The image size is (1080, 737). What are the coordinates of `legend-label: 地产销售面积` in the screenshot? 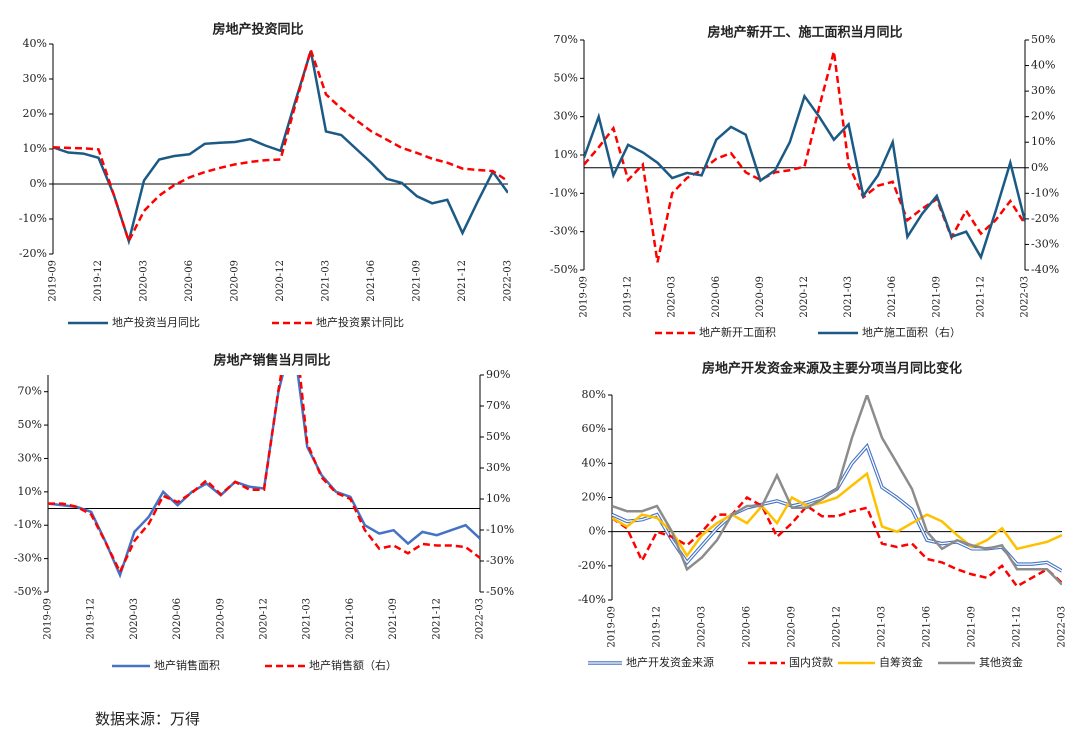 It's located at (187, 665).